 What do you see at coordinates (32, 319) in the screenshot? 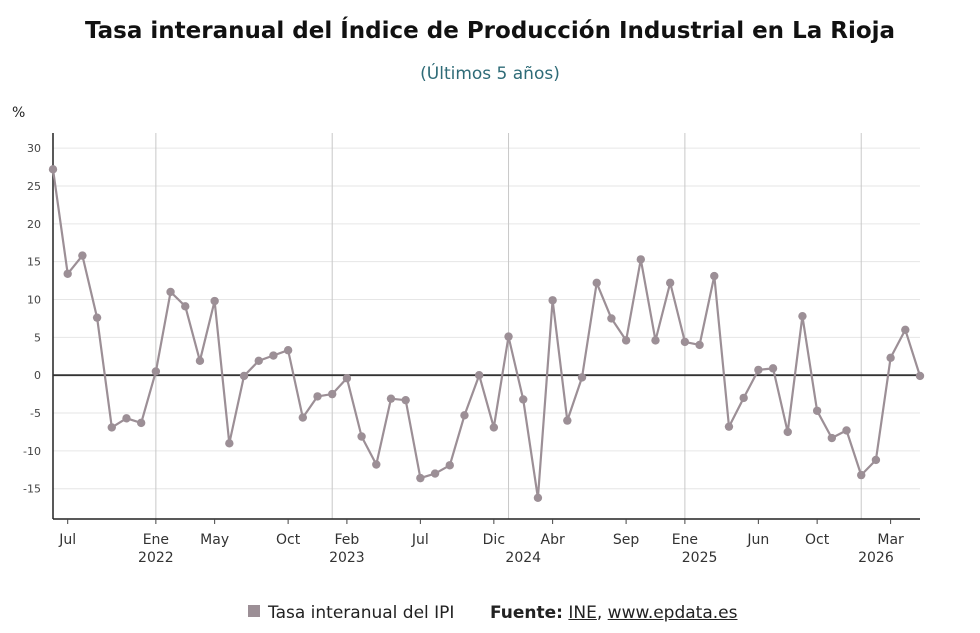
I see `y-tick-labels: 30 25 20 15 10 5 0 -5 -10 -15` at bounding box center [32, 319].